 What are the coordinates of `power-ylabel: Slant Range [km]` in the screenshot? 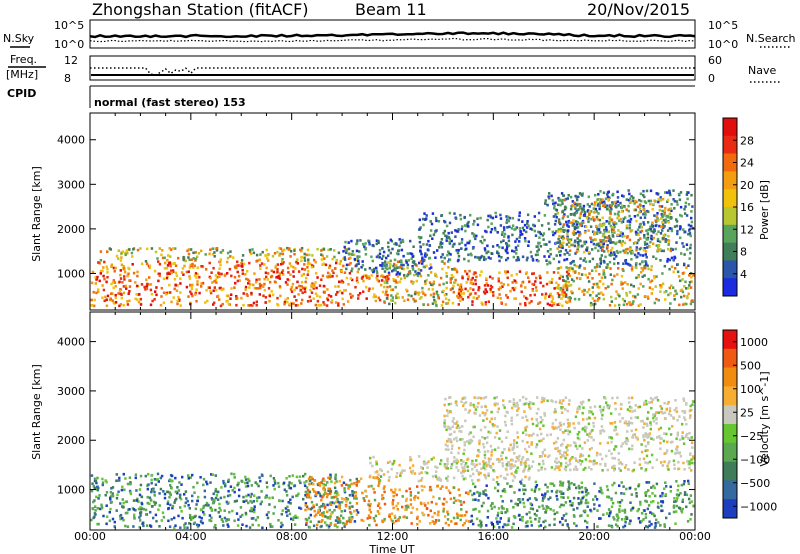 It's located at (36, 214).